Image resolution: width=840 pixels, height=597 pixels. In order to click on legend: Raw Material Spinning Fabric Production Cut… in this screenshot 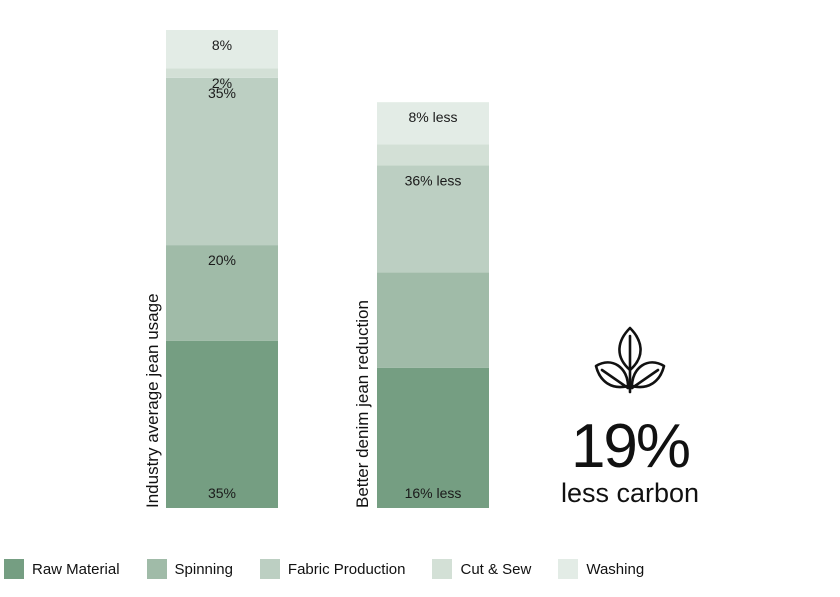, I will do `click(337, 569)`.